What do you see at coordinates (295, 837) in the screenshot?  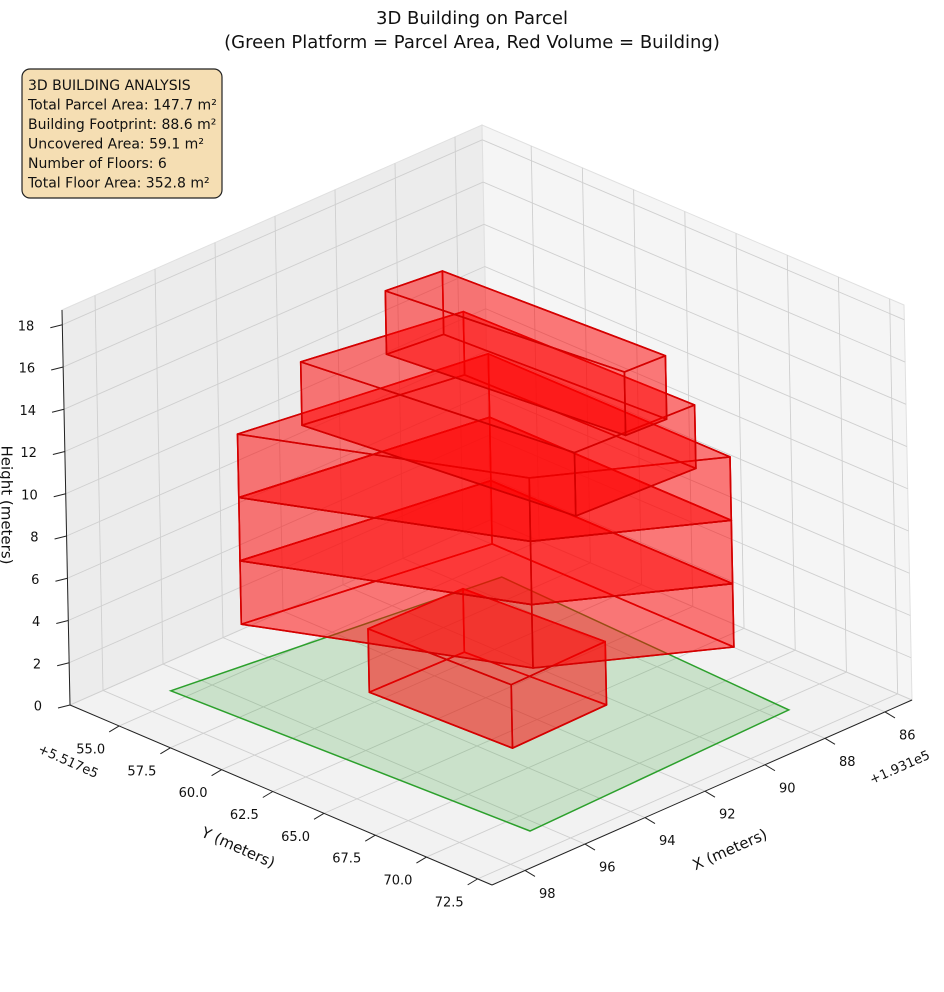 I see `y-tick-label: 65.0` at bounding box center [295, 837].